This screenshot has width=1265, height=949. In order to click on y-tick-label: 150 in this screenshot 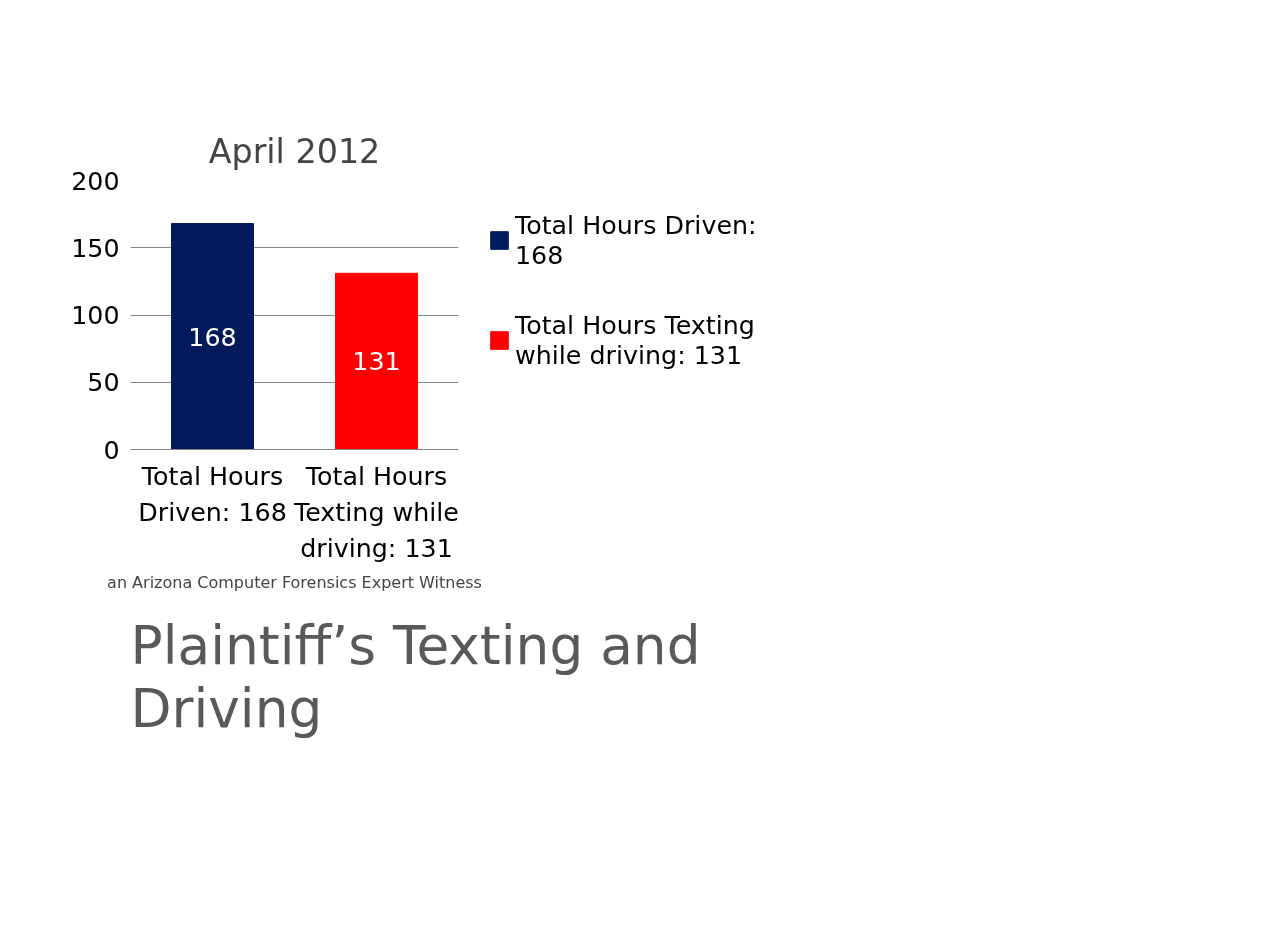, I will do `click(95, 247)`.